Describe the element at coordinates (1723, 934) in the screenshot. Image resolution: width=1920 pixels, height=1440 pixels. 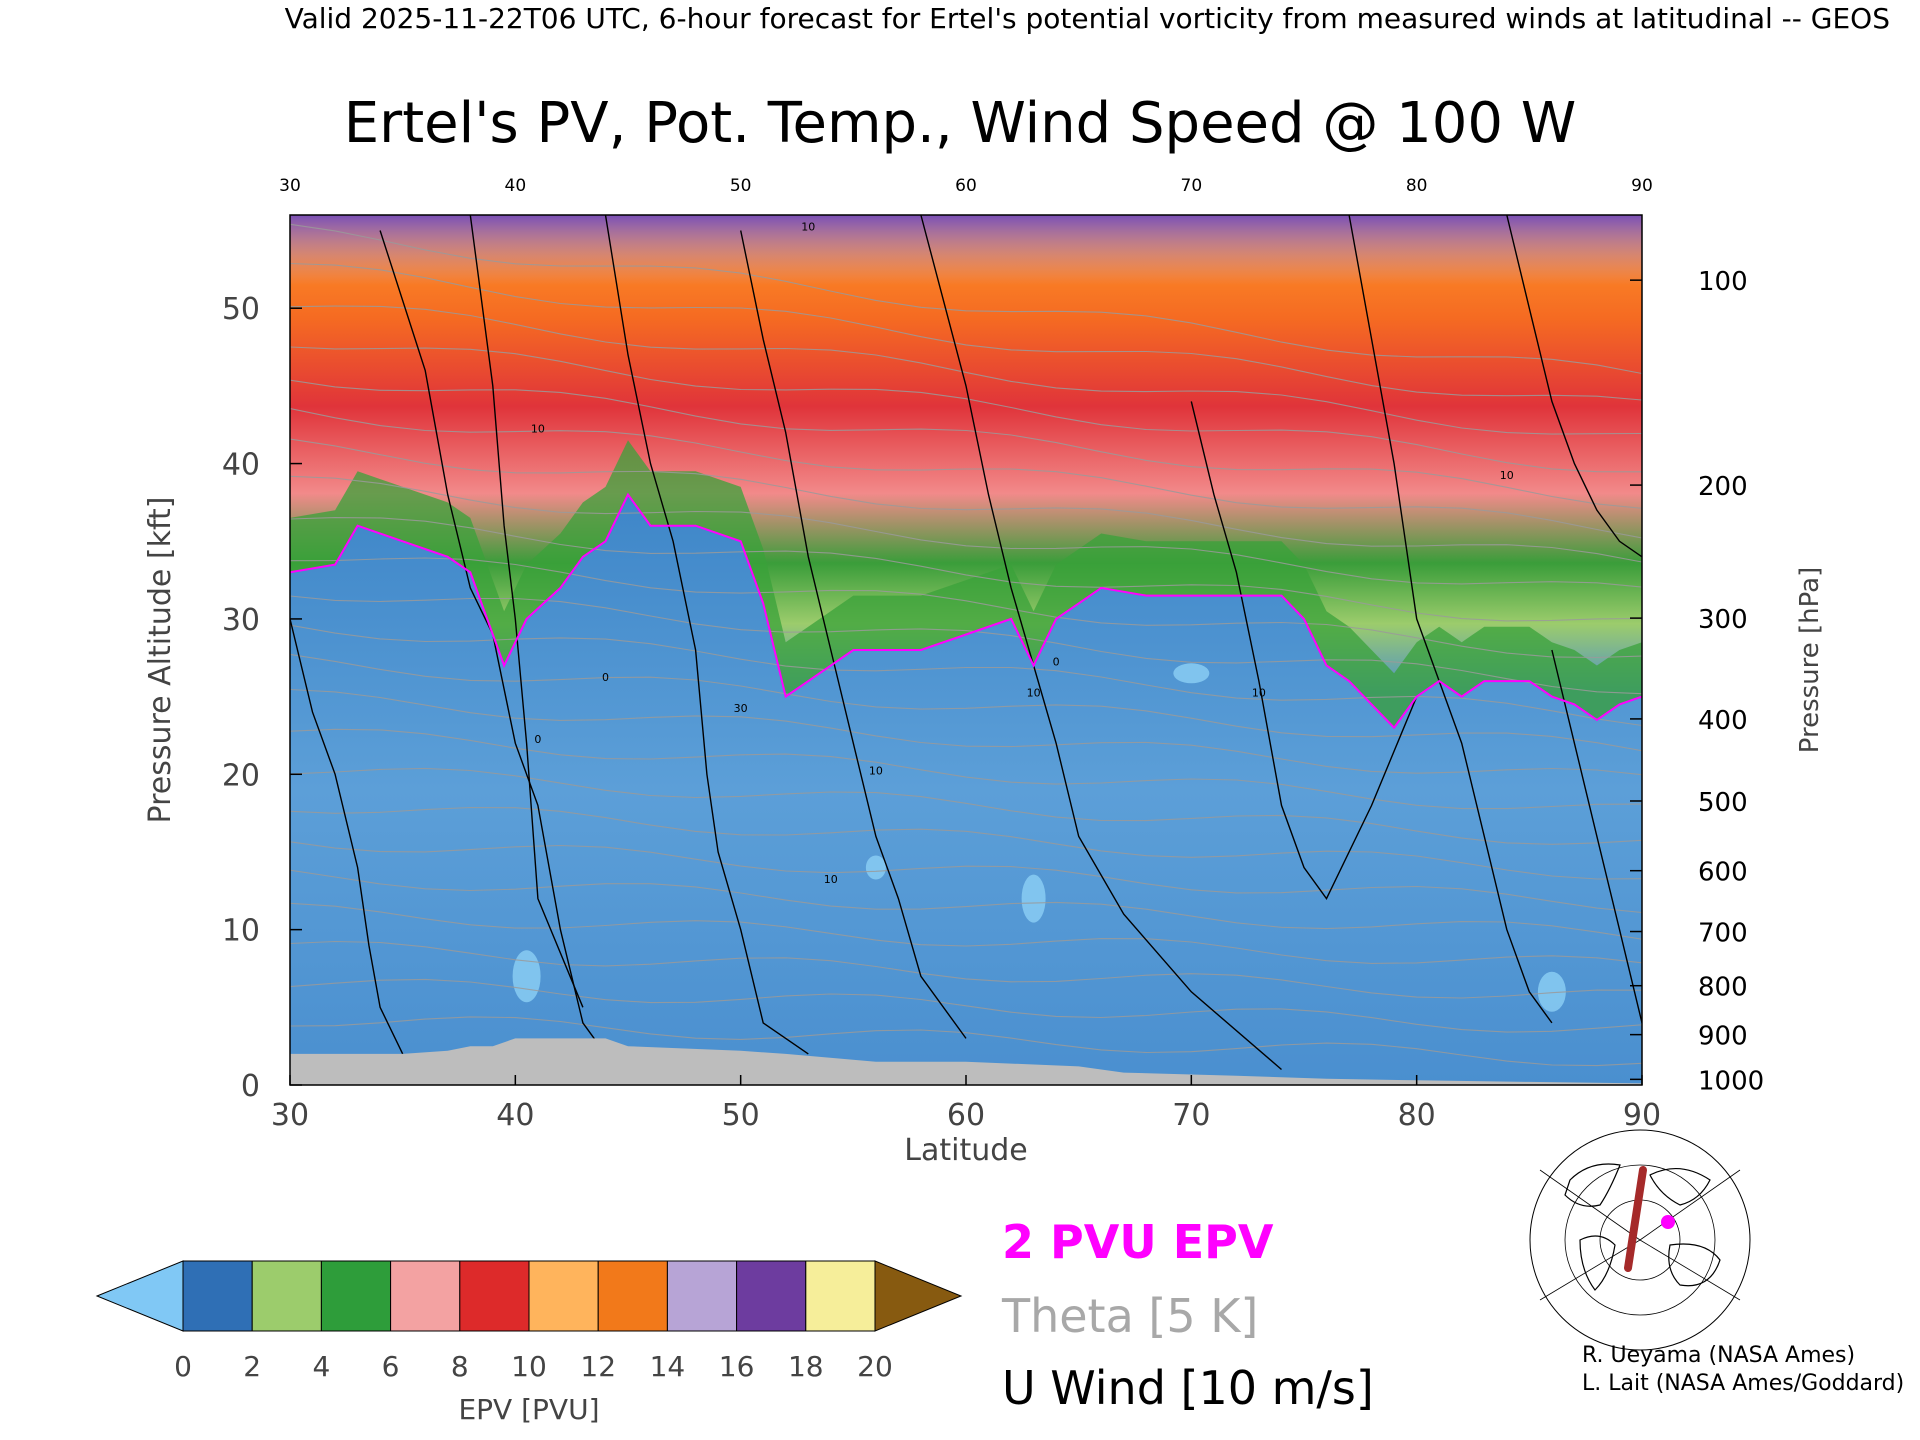
I see `pressure-tick-label: 700` at that location.